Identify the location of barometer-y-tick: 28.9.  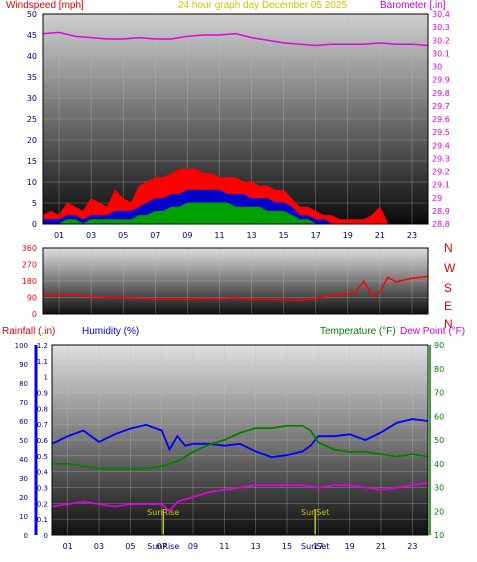
(441, 211).